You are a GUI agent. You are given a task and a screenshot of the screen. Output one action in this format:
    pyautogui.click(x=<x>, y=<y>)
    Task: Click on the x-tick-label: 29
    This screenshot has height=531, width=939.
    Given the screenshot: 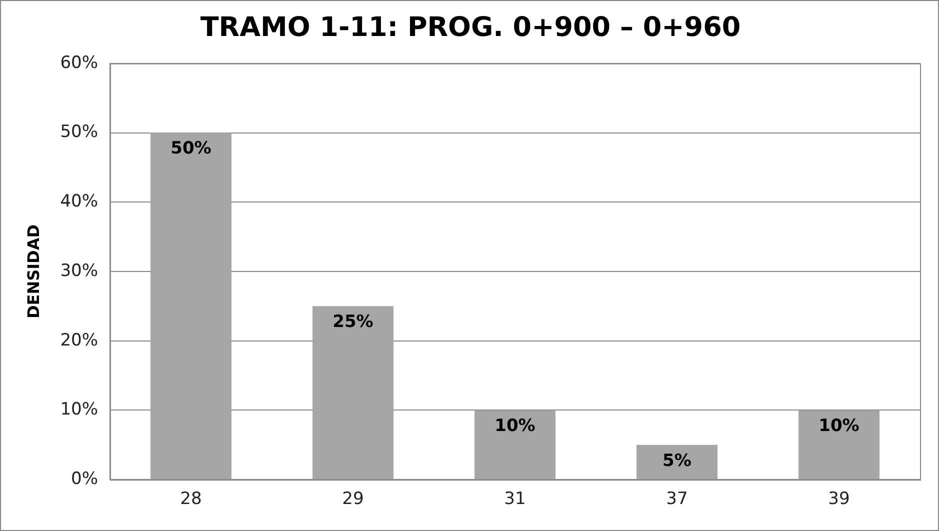 What is the action you would take?
    pyautogui.click(x=353, y=499)
    